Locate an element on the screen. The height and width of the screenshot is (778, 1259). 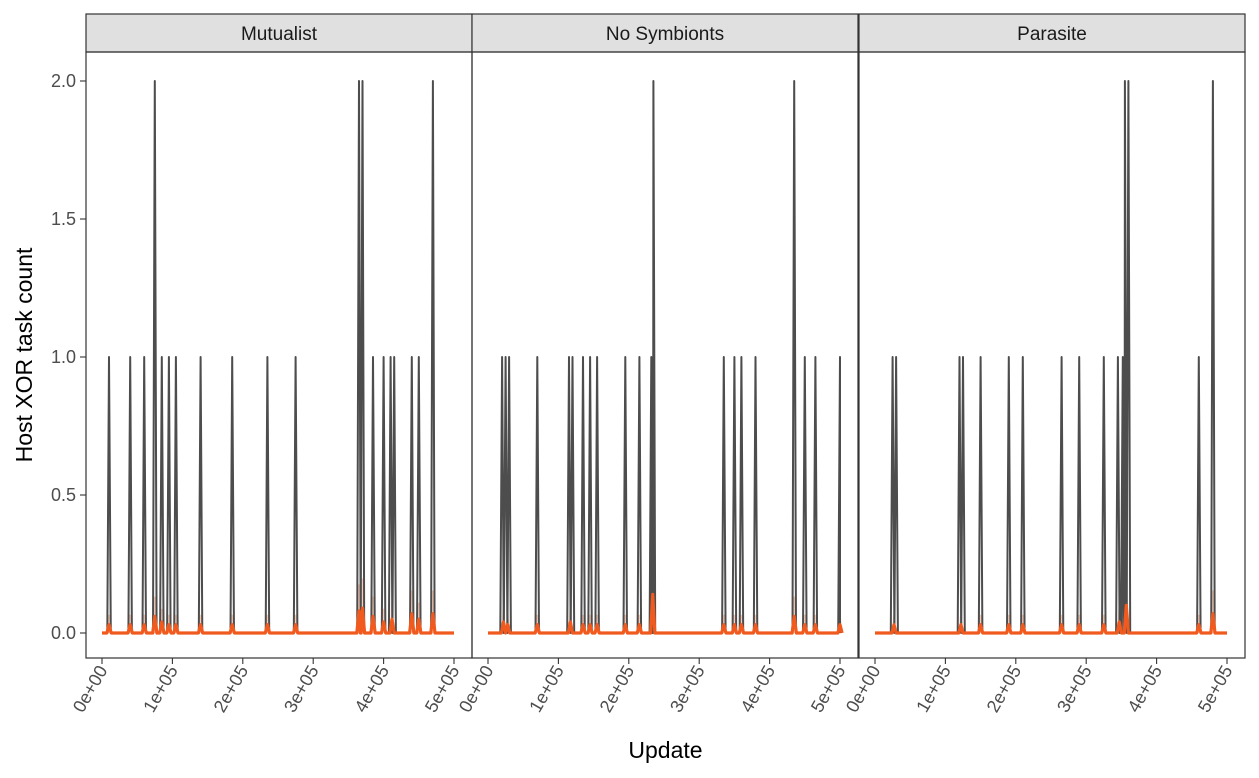
facet-strip-label: Mutualist is located at coordinates (279, 34).